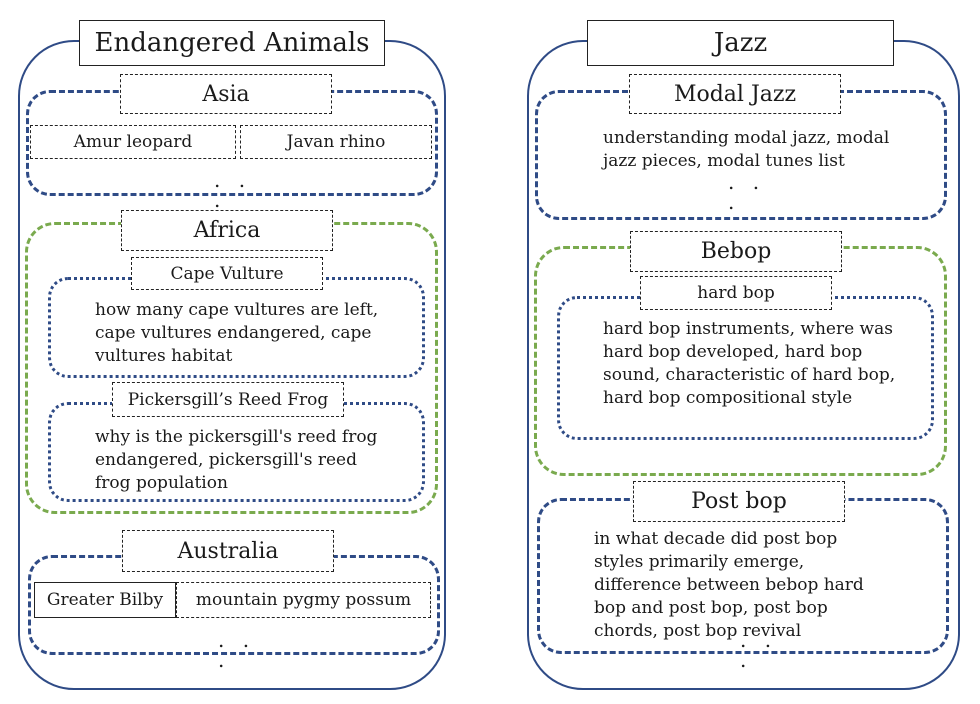  What do you see at coordinates (736, 251) in the screenshot?
I see `bebop-label: Bebop` at bounding box center [736, 251].